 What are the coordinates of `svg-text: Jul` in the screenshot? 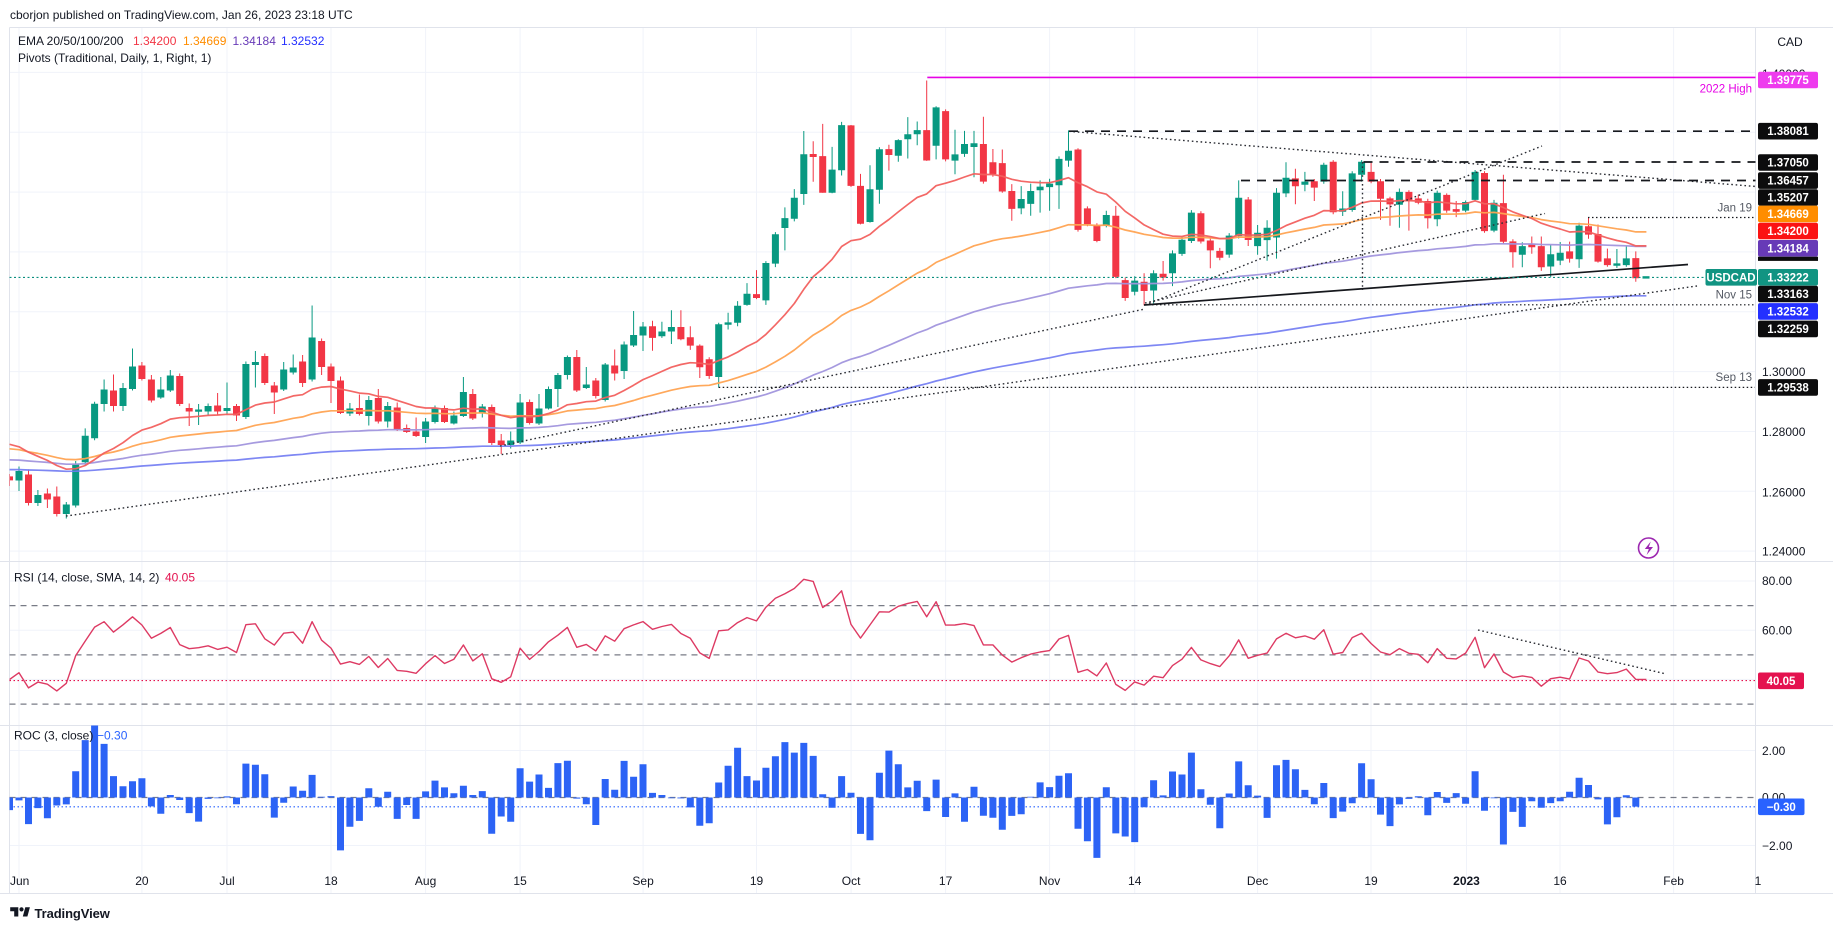 It's located at (226, 881).